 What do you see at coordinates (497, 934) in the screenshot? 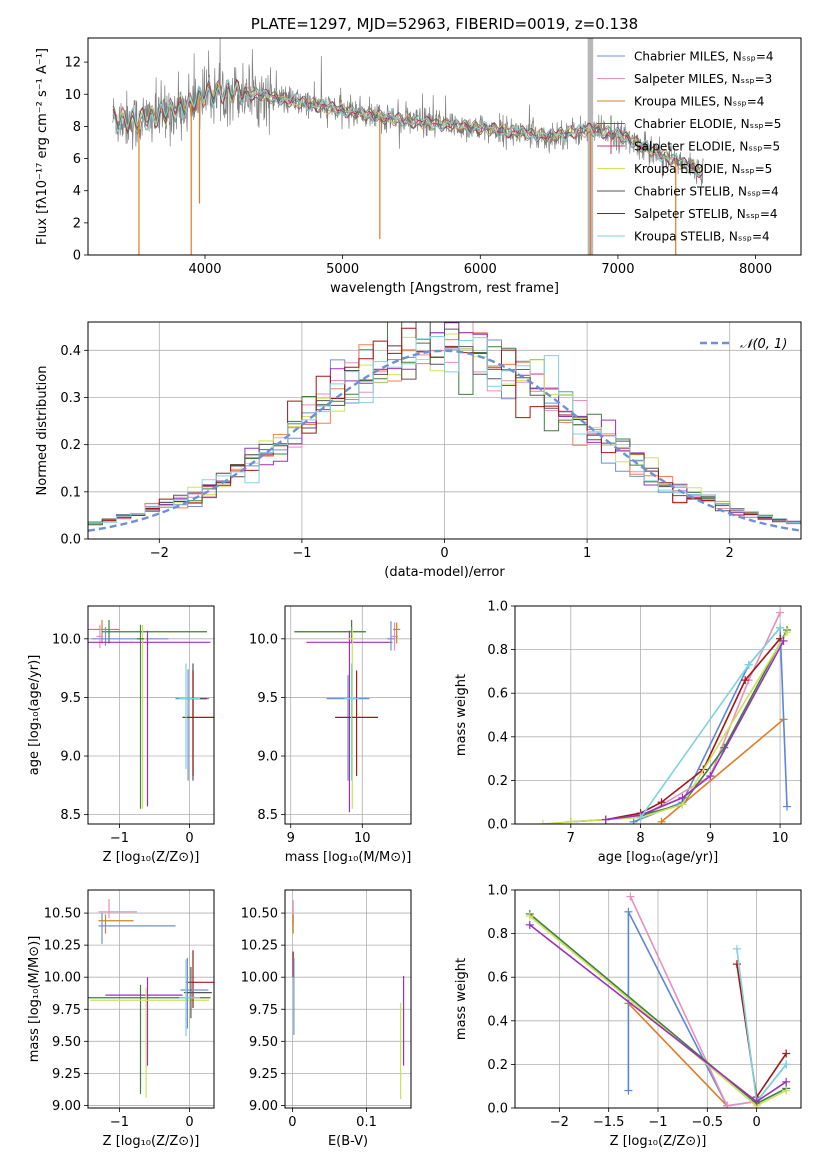
I see `y-tick-label: 0.8` at bounding box center [497, 934].